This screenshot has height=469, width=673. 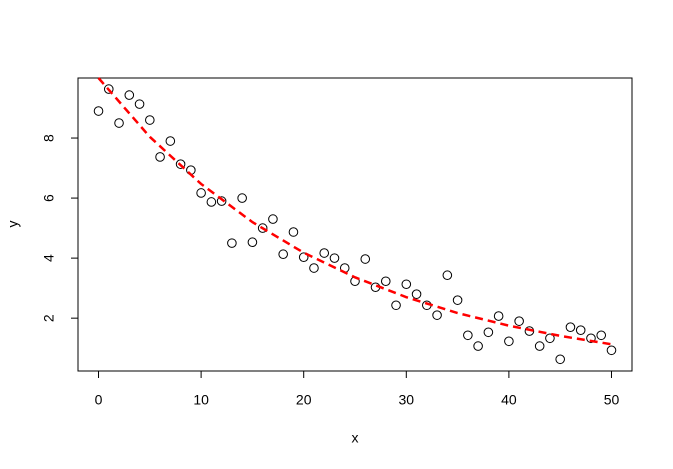 What do you see at coordinates (612, 400) in the screenshot?
I see `x-tick-label: 50` at bounding box center [612, 400].